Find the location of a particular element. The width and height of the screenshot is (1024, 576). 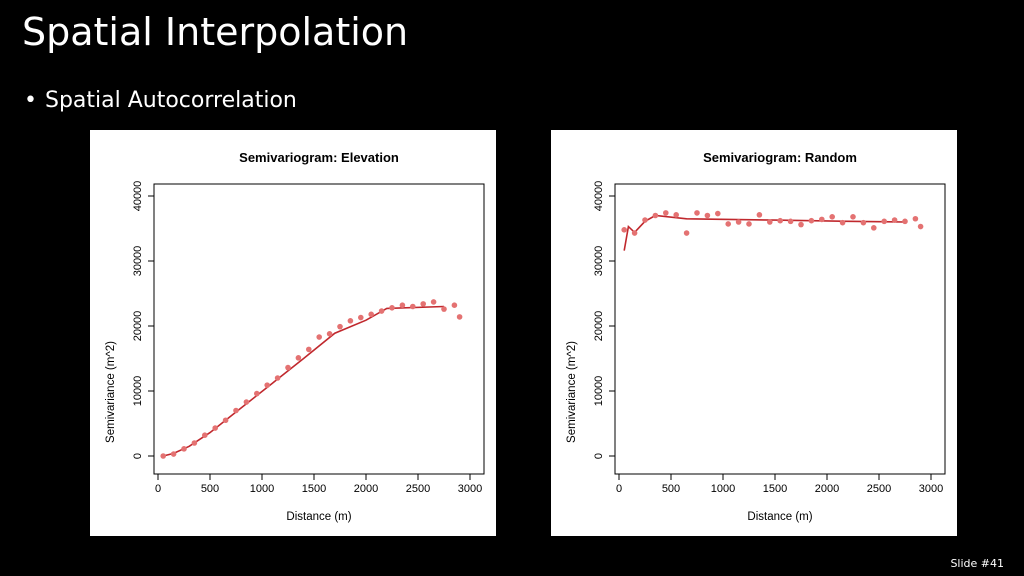

bullet-text: Spatial Autocorrelation is located at coordinates (170, 100).